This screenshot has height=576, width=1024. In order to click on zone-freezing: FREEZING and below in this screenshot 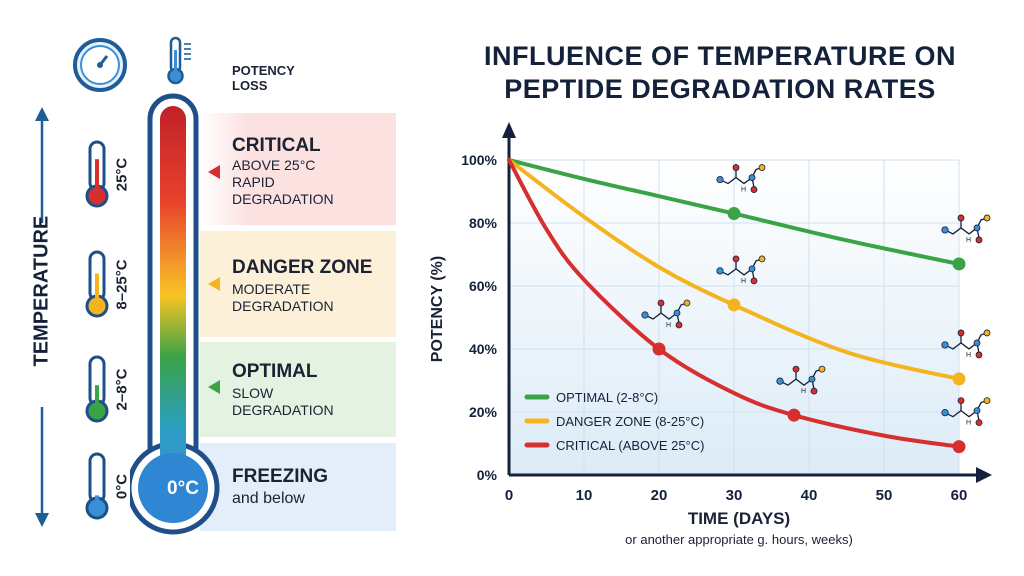, I will do `click(298, 487)`.